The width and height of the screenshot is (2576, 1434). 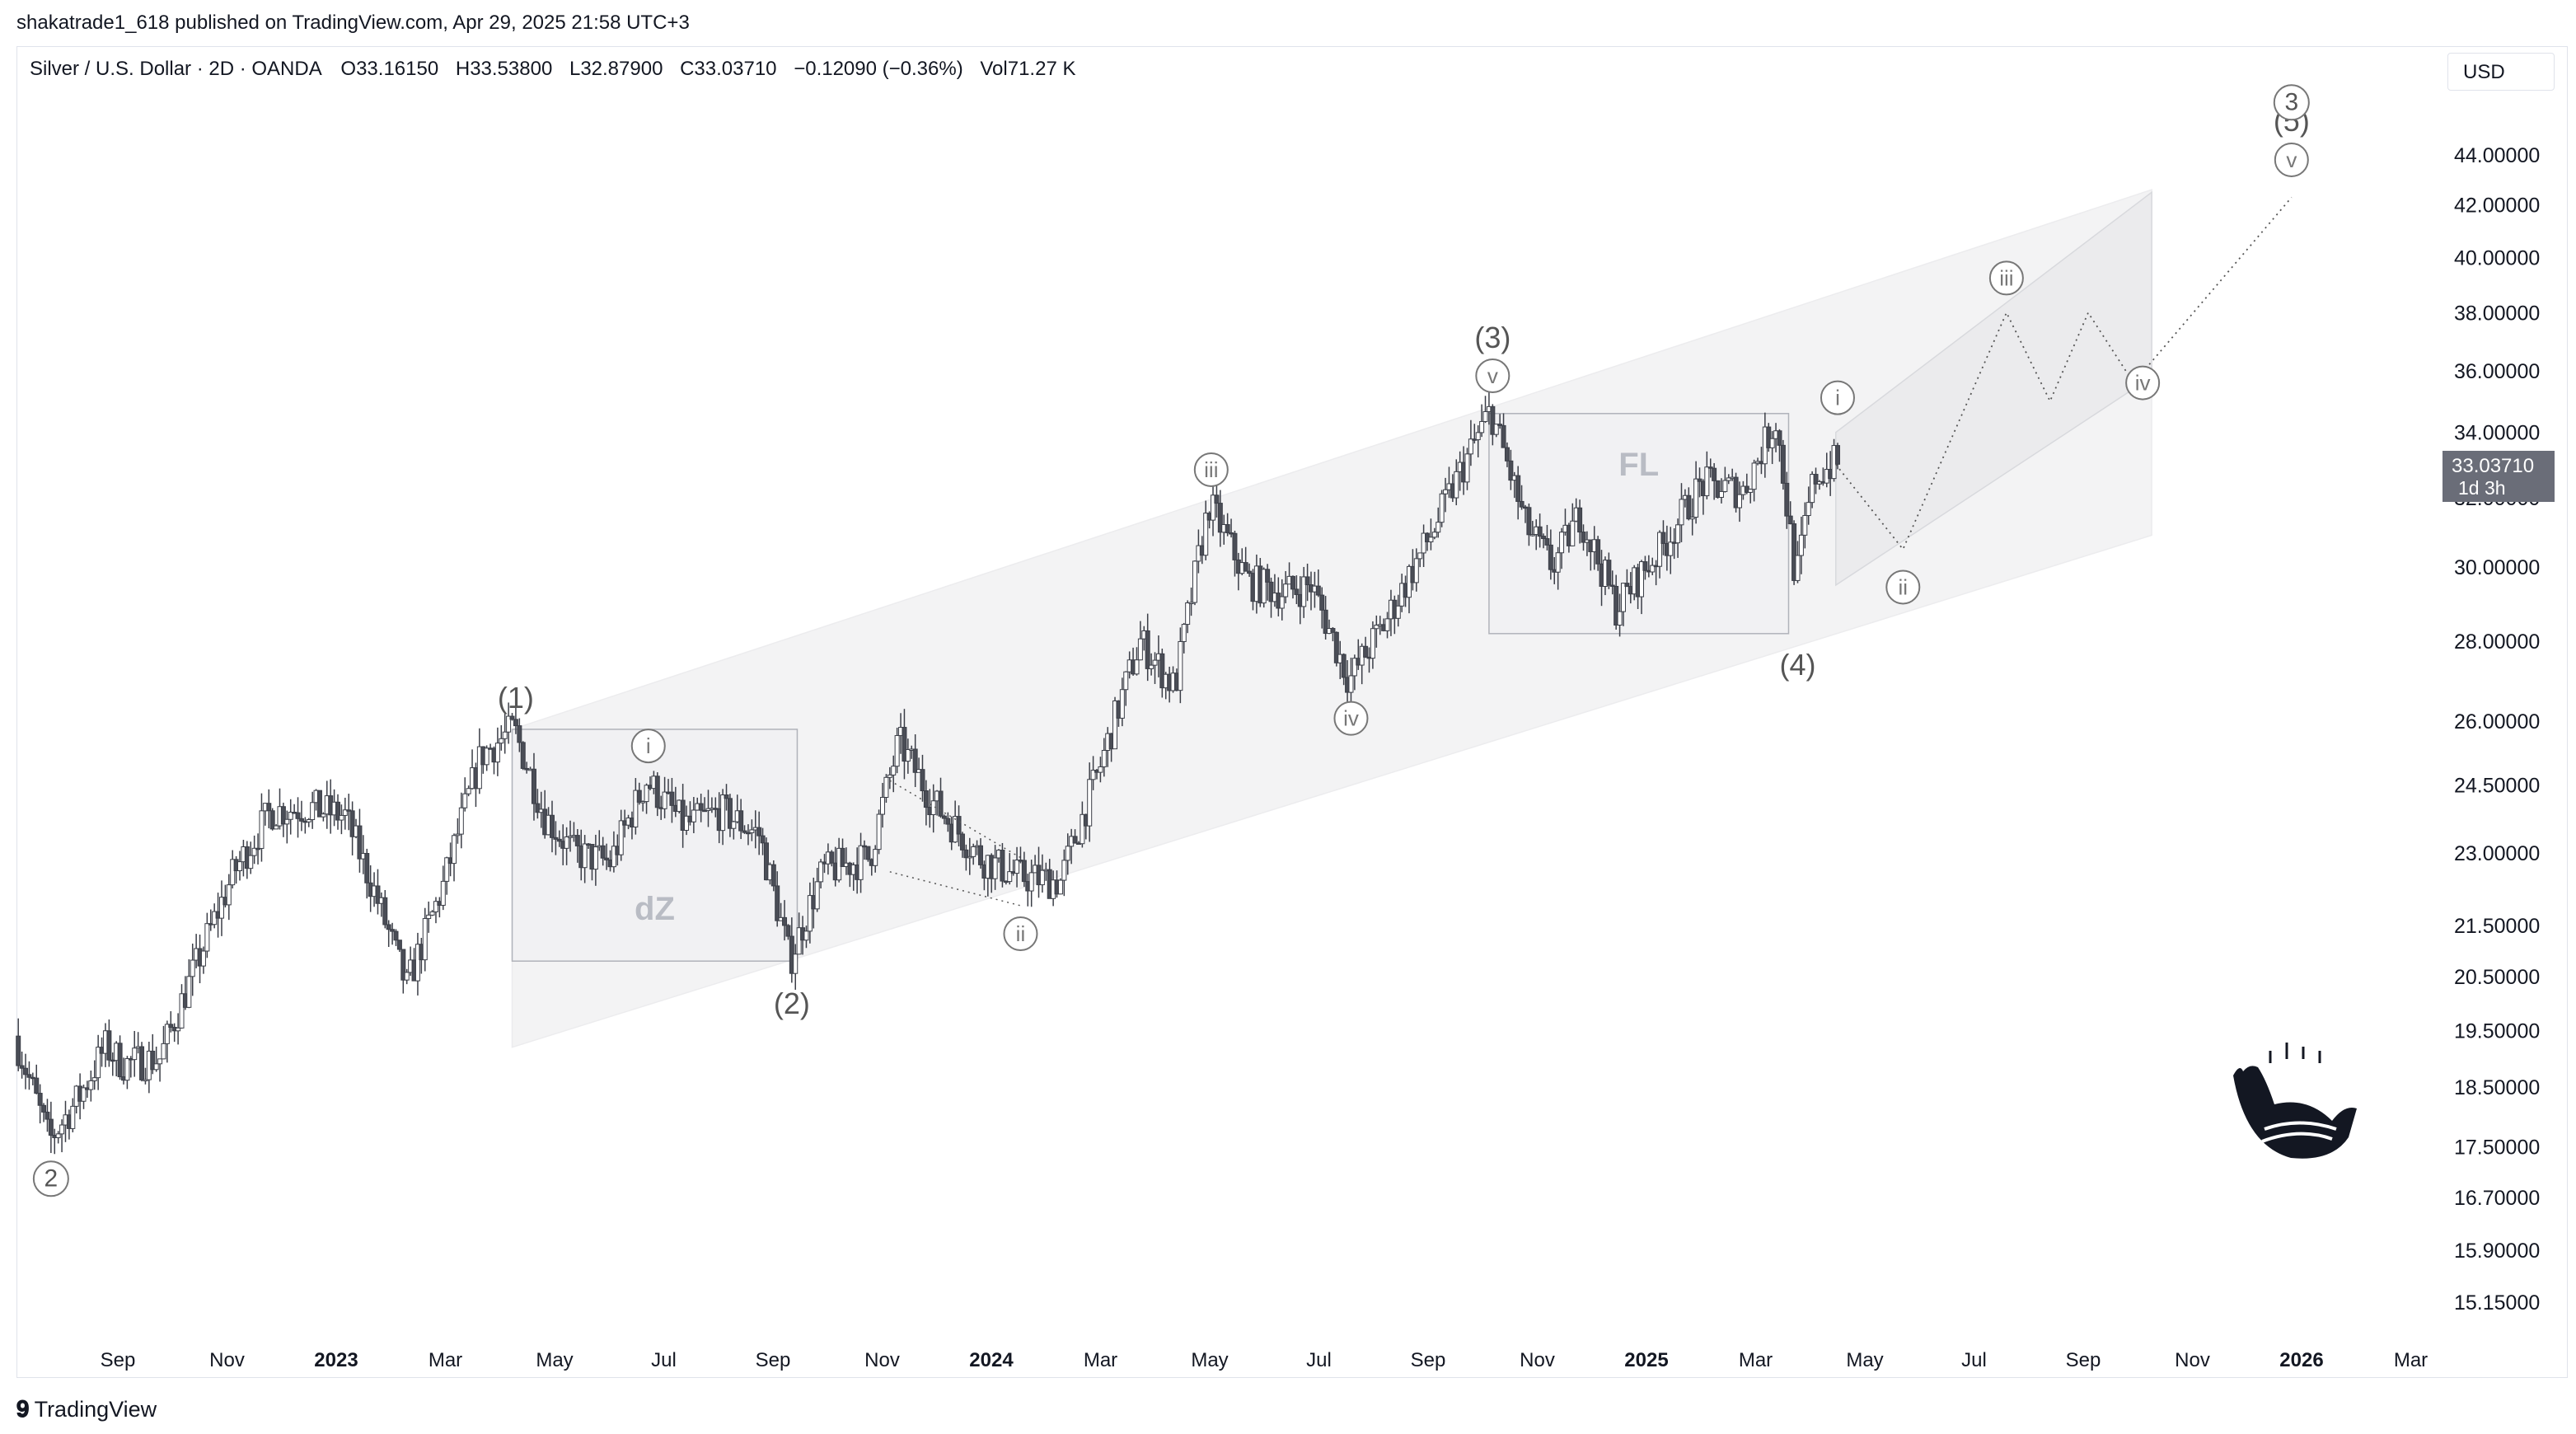 What do you see at coordinates (176, 69) in the screenshot?
I see `legend-symbol: Silver / U.S. Dollar · 2D · OANDA` at bounding box center [176, 69].